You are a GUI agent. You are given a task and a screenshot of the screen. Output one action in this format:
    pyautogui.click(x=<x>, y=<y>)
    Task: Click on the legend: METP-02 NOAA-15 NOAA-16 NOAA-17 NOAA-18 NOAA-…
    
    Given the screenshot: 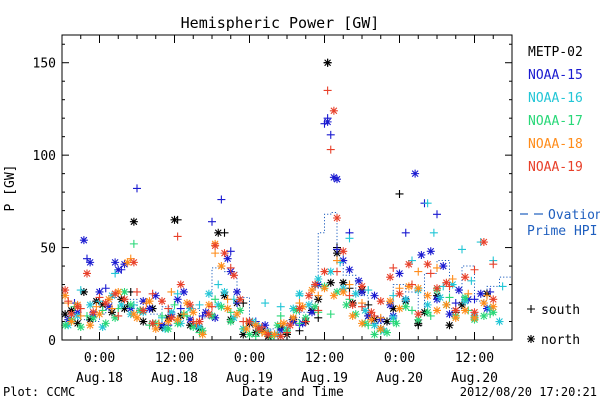 What is the action you would take?
    pyautogui.click(x=555, y=110)
    